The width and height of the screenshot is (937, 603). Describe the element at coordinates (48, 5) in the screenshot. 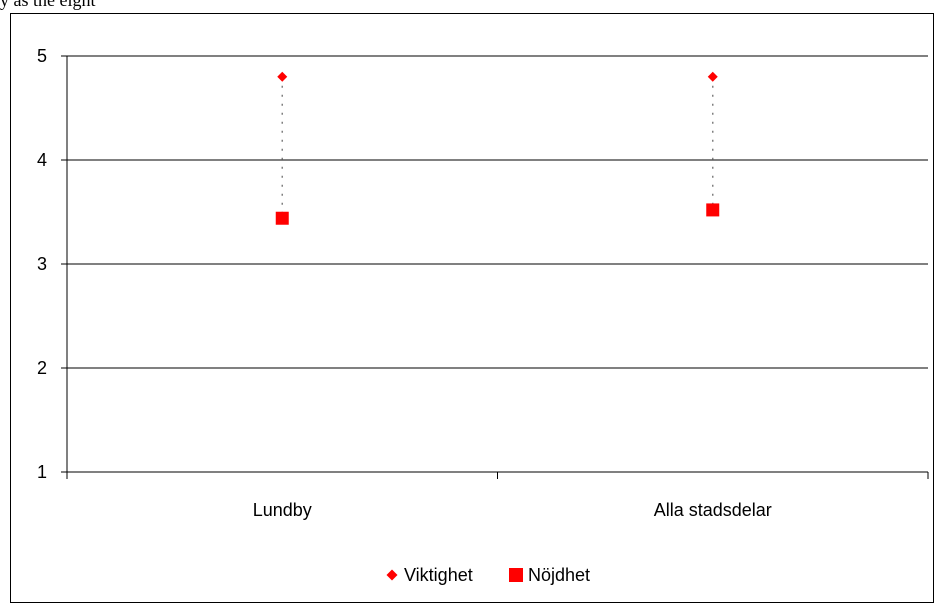

I see `heading-fragment: y as the eight` at that location.